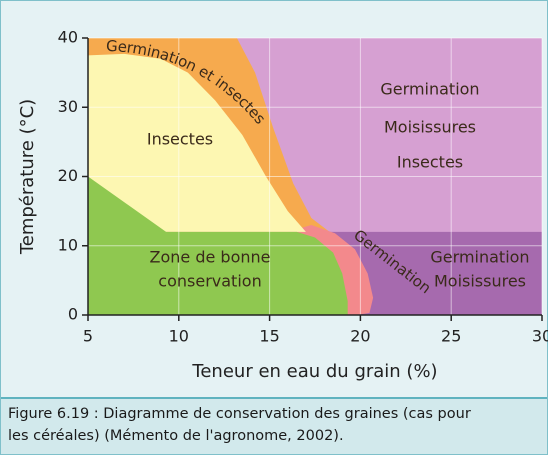 The width and height of the screenshot is (548, 455). I want to click on y-tick-label: 30, so click(68, 106).